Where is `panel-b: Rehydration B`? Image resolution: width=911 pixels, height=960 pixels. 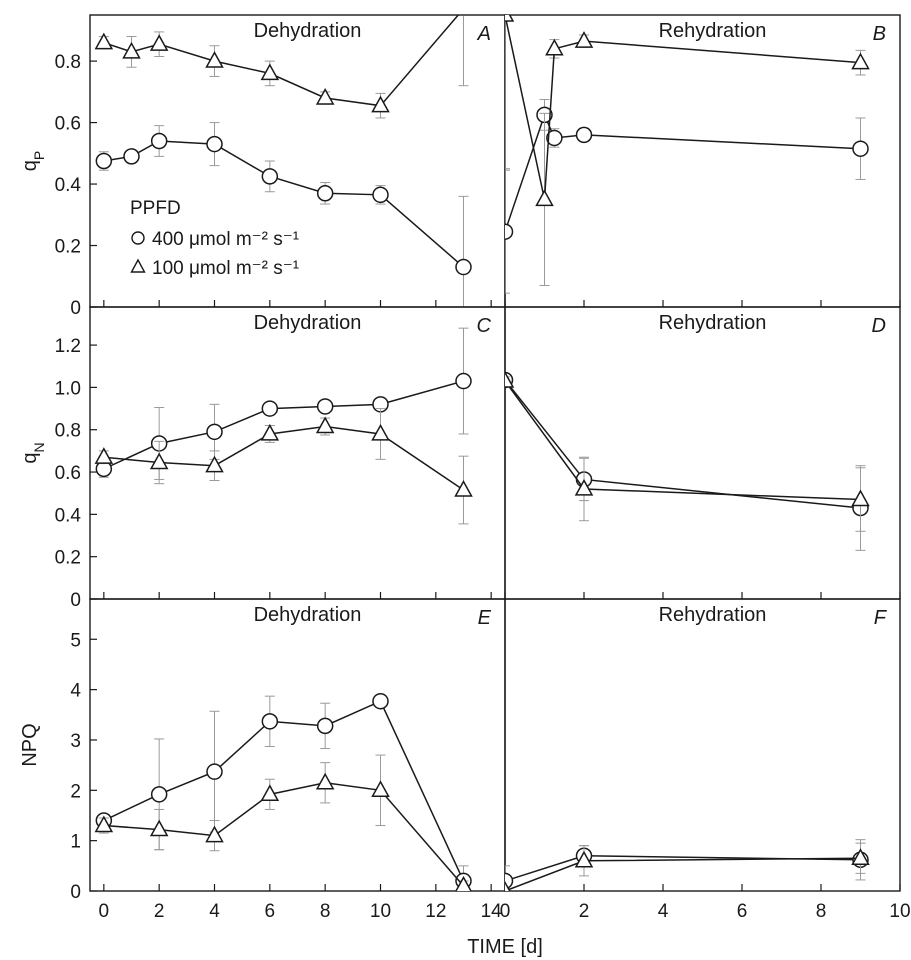 panel-b: Rehydration B is located at coordinates (702, 161).